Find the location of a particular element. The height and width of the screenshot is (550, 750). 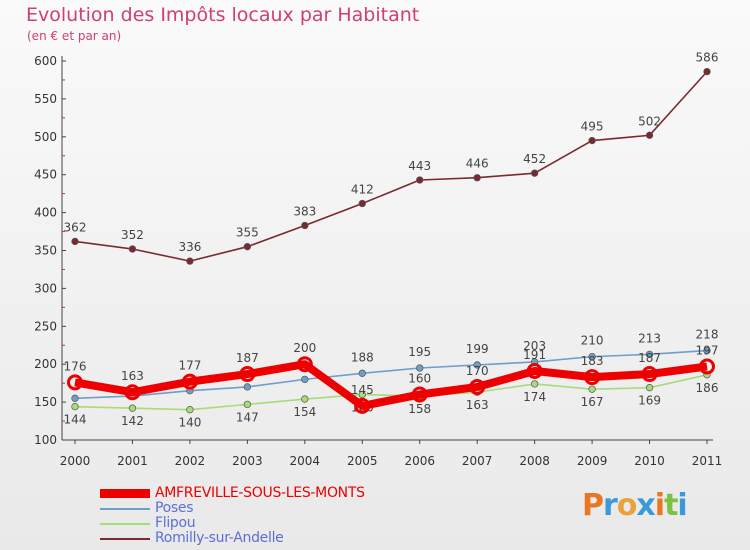

y-tick-label: 100 is located at coordinates (45, 440).